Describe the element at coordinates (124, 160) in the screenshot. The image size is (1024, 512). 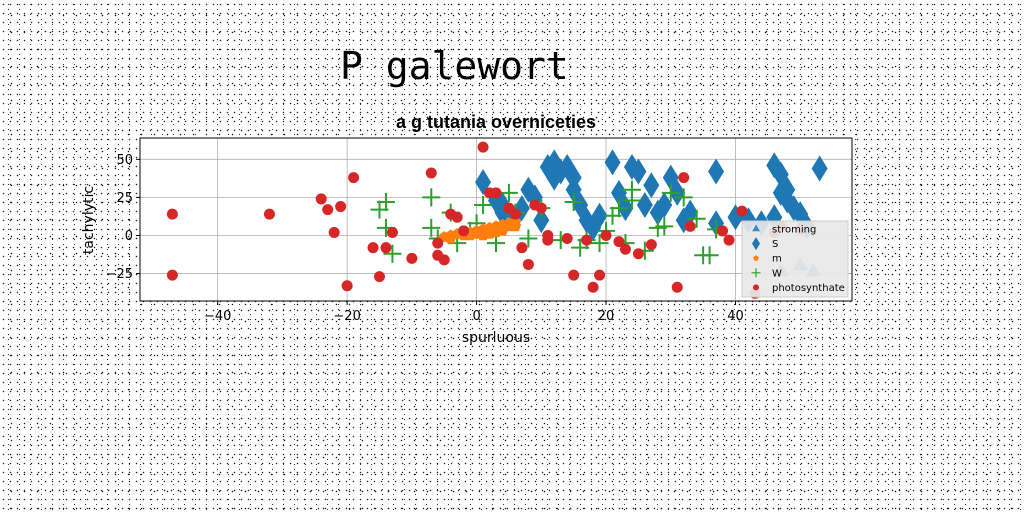
I see `y-tick-label: 50` at that location.